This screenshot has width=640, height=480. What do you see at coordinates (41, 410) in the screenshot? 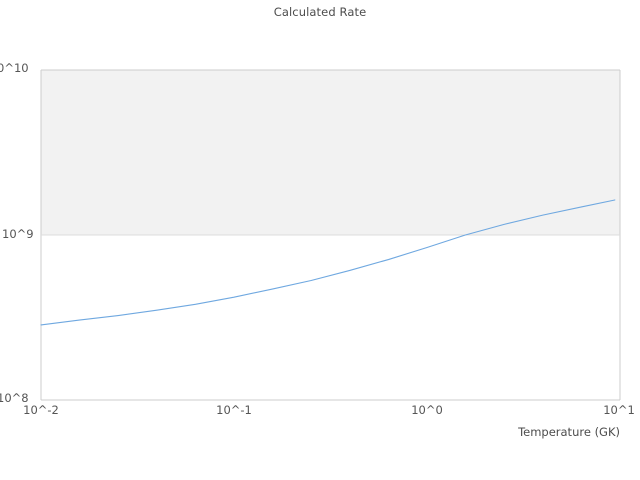
I see `x-axis-tick-label: 10^-2` at bounding box center [41, 410].